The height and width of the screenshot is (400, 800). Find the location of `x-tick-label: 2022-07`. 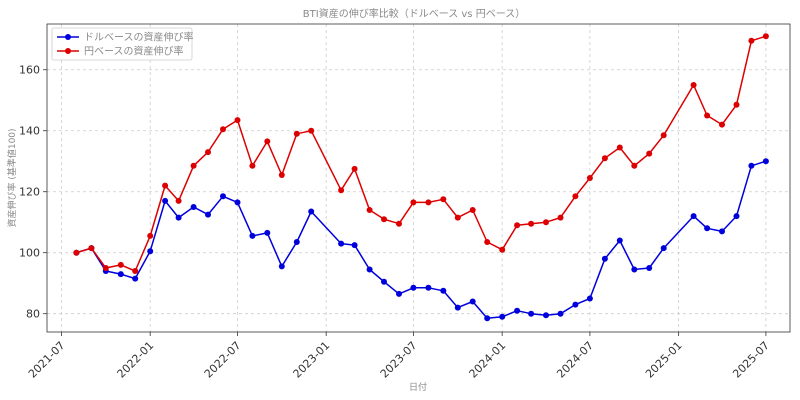

x-tick-label: 2022-07 is located at coordinates (223, 360).